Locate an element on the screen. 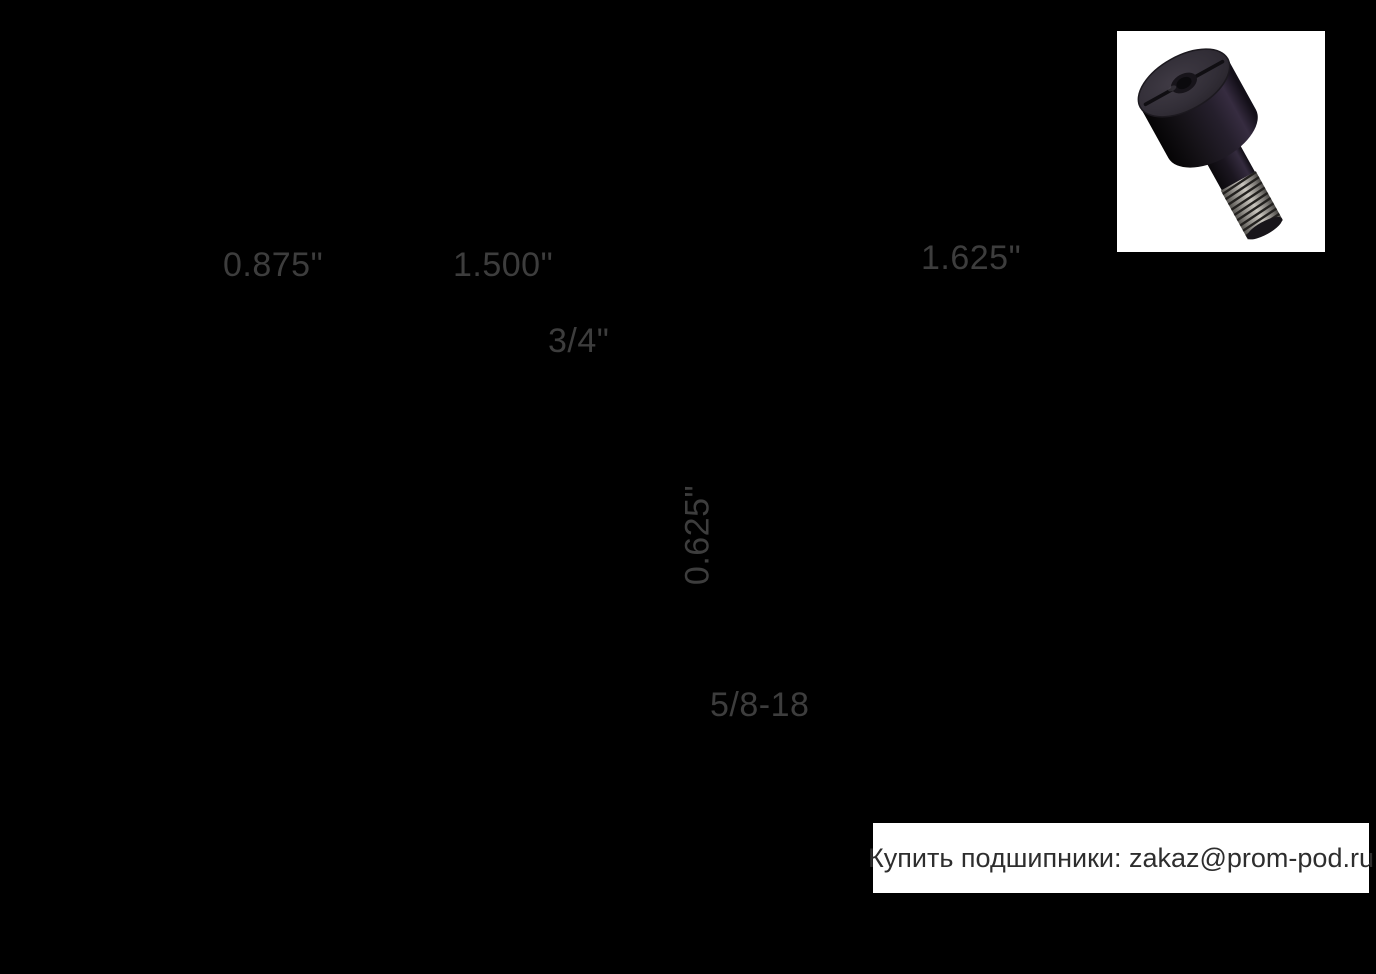  contact-banner-text: Купить подшипники: zakaz@prom-pod.ru is located at coordinates (1121, 857).